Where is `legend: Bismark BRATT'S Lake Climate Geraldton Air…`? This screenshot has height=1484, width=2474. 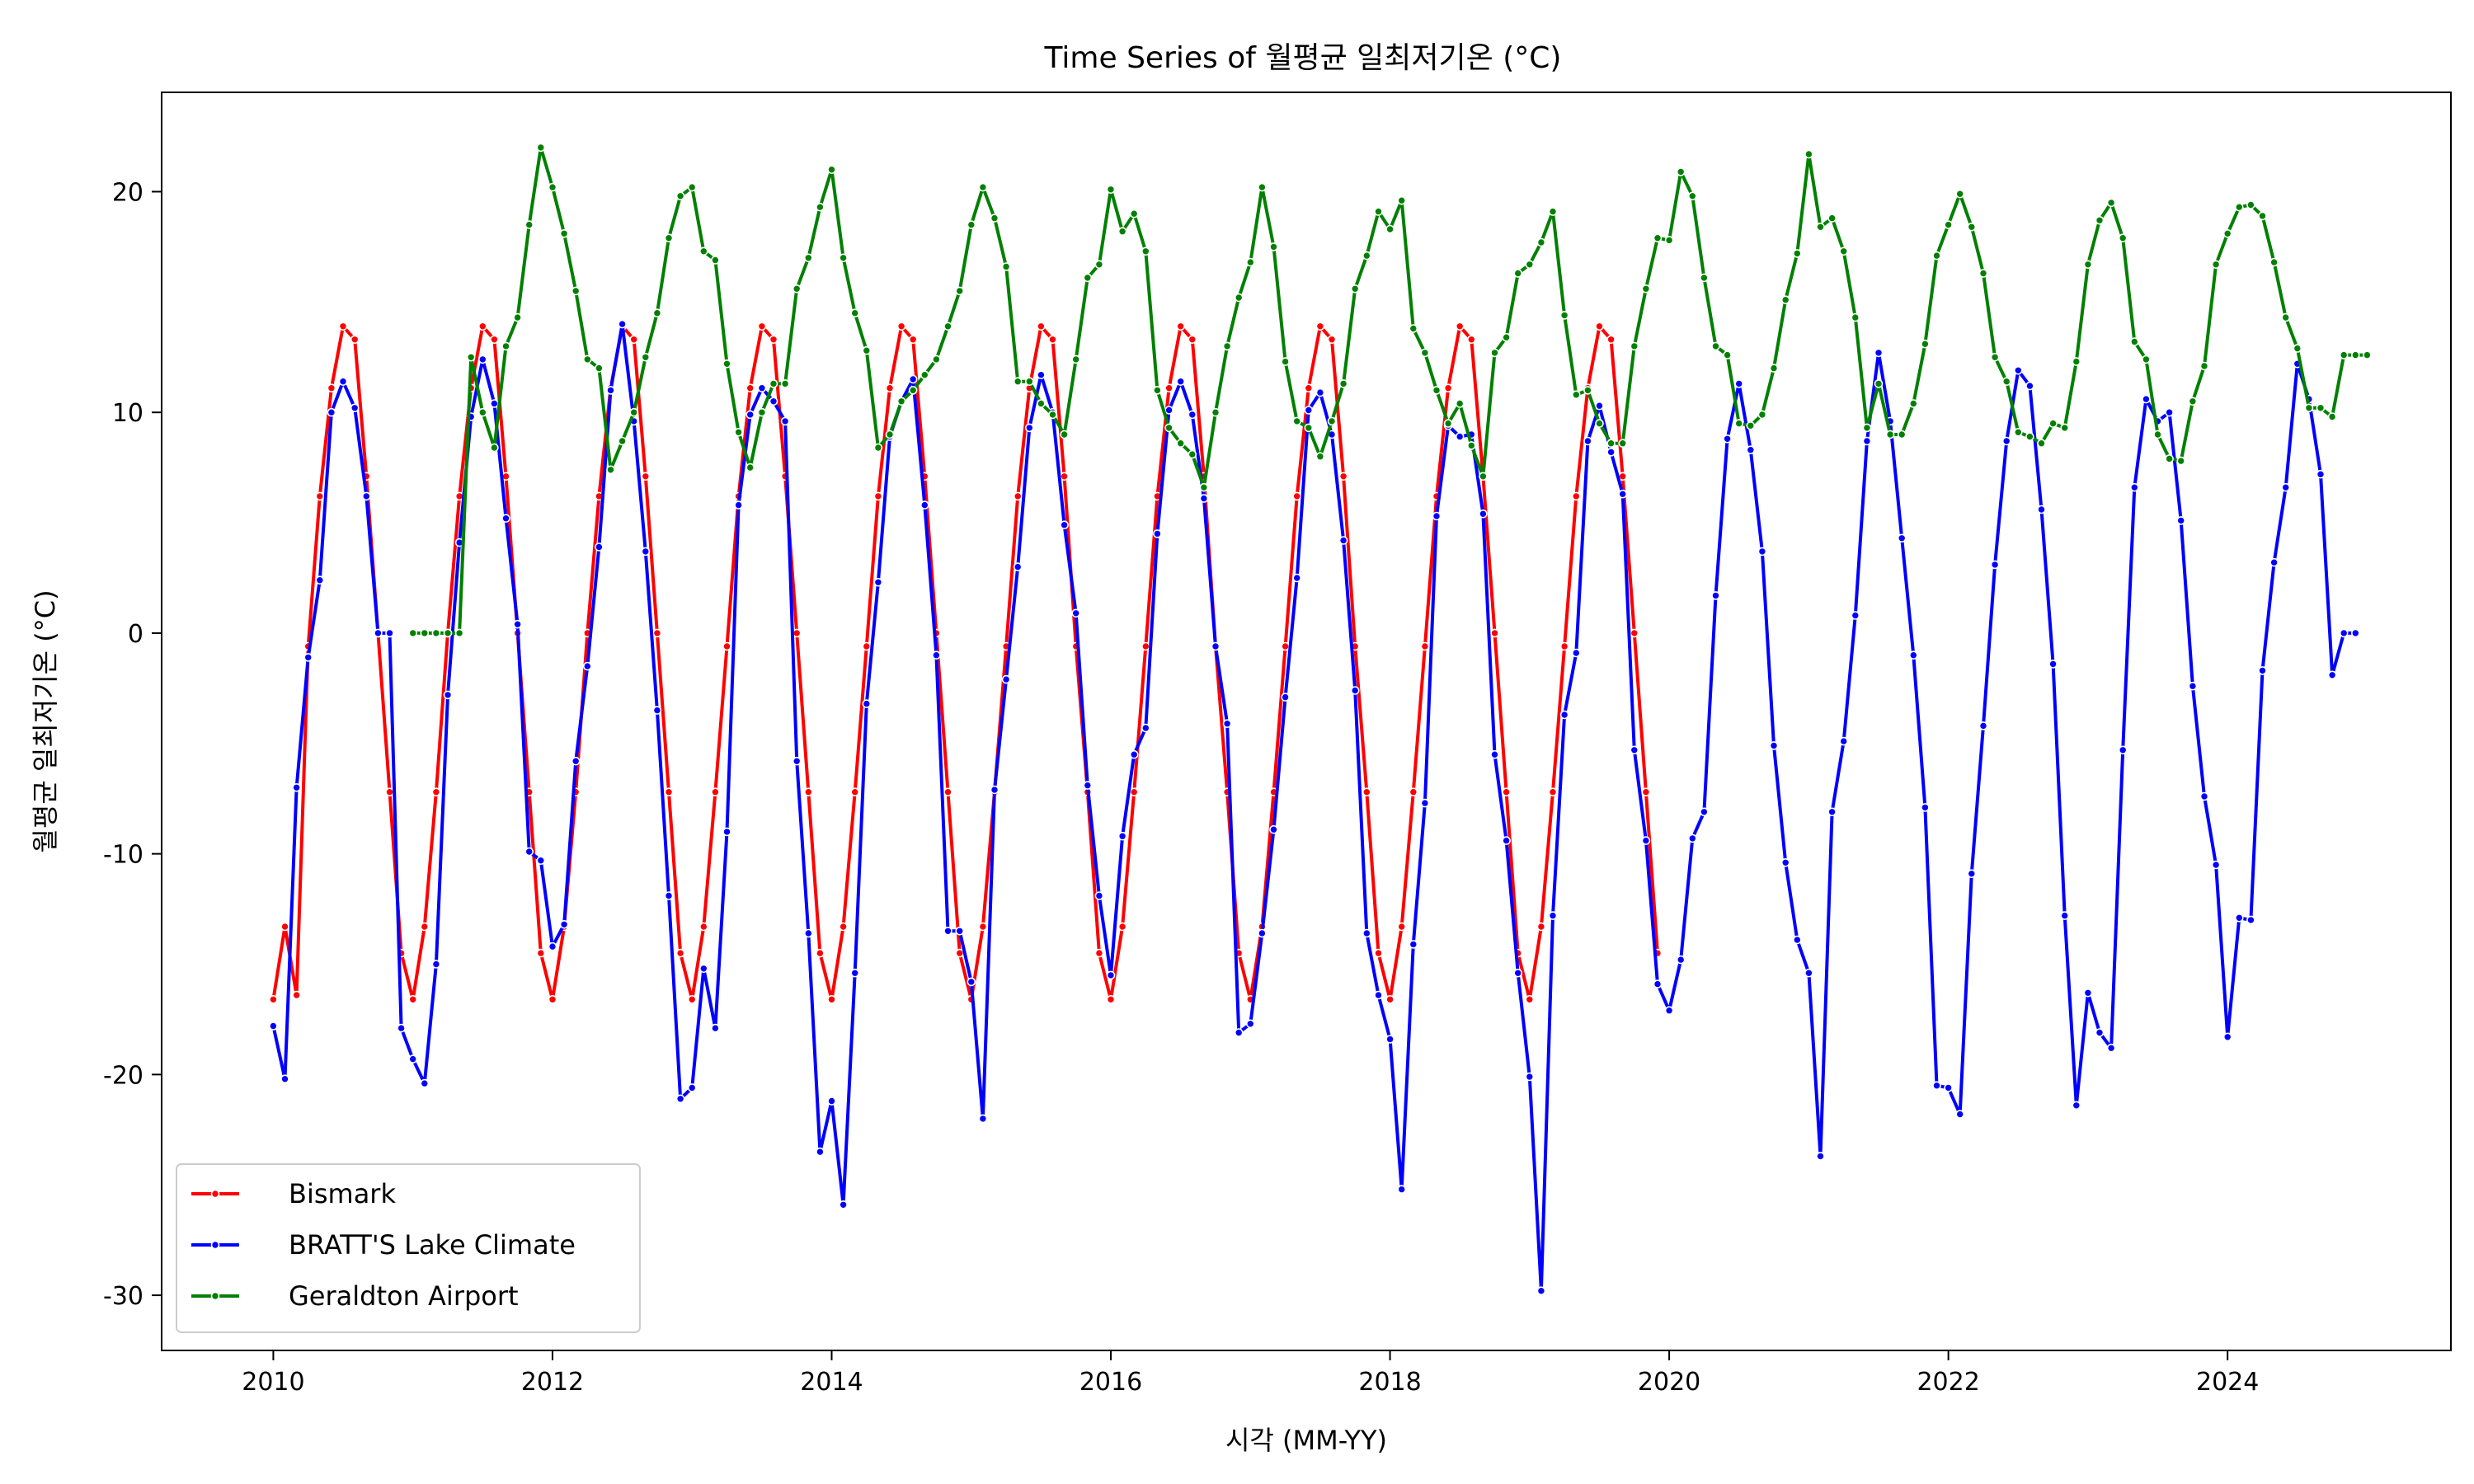
legend: Bismark BRATT'S Lake Climate Geraldton Air… is located at coordinates (408, 1248).